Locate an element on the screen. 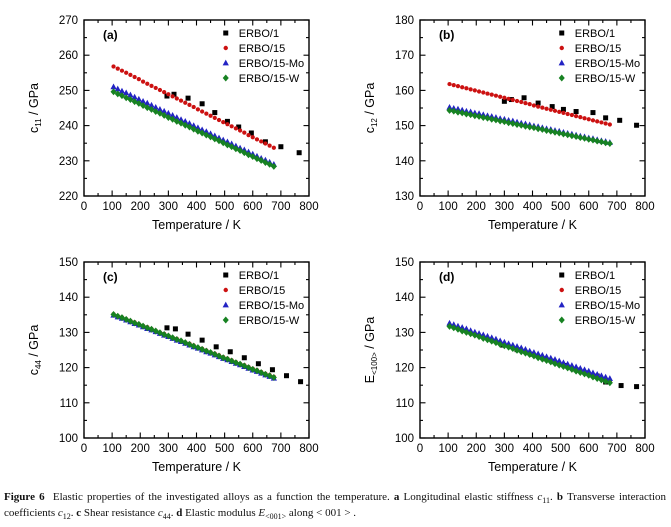 This screenshot has height=527, width=671. y-axis-label: c12 / GPa is located at coordinates (371, 108).